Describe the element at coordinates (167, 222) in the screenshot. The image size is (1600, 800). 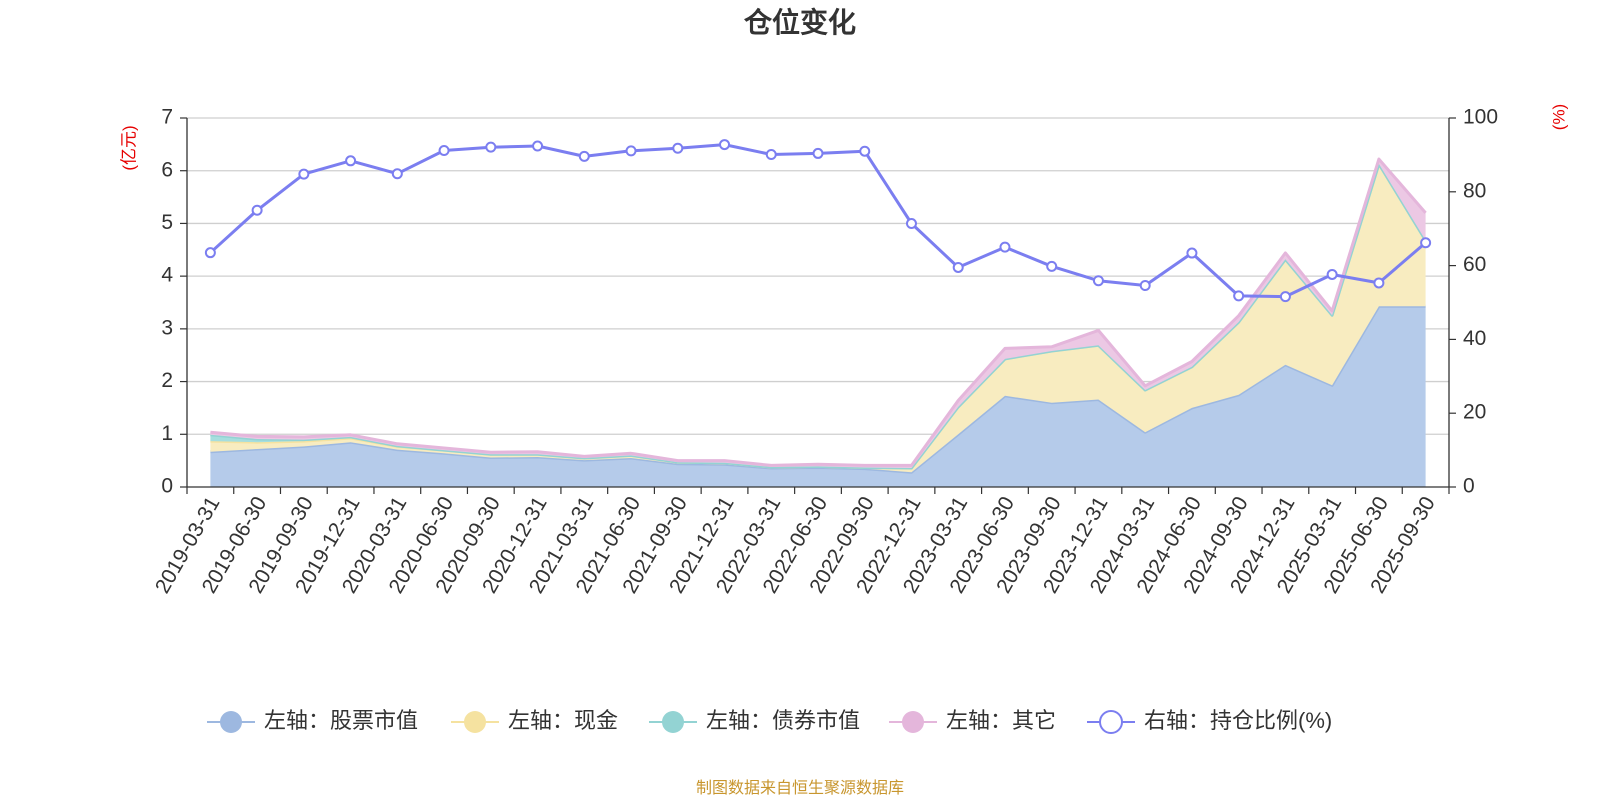
I see `left-axis-tick-label: 5` at that location.